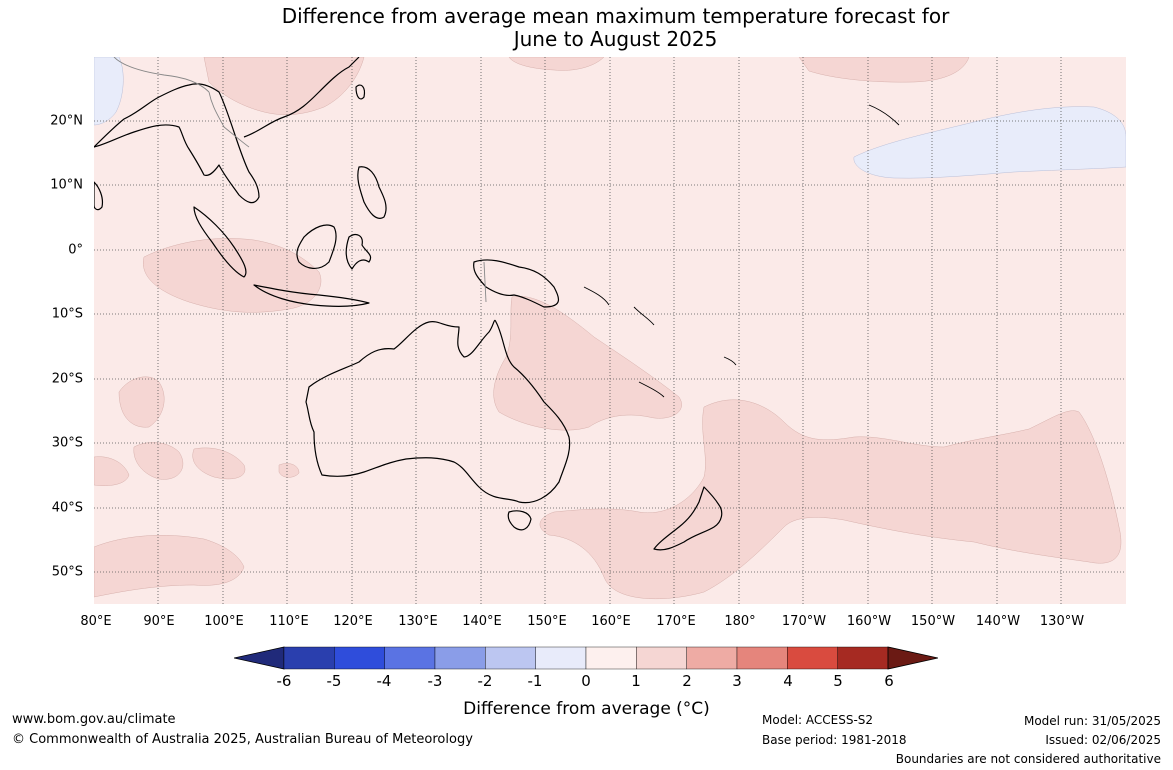  Describe the element at coordinates (818, 720) in the screenshot. I see `footer-model: Model: ACCESS-S2` at that location.